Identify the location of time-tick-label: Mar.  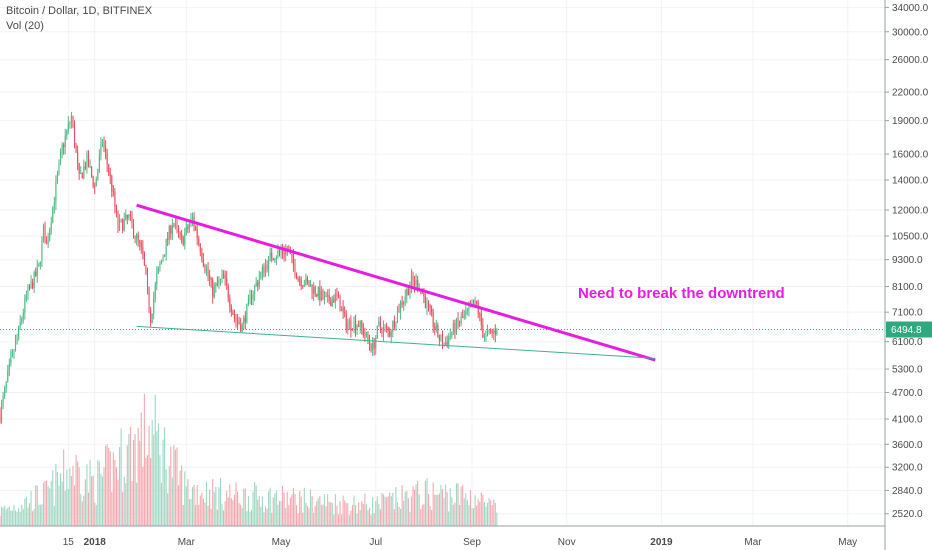
(753, 542).